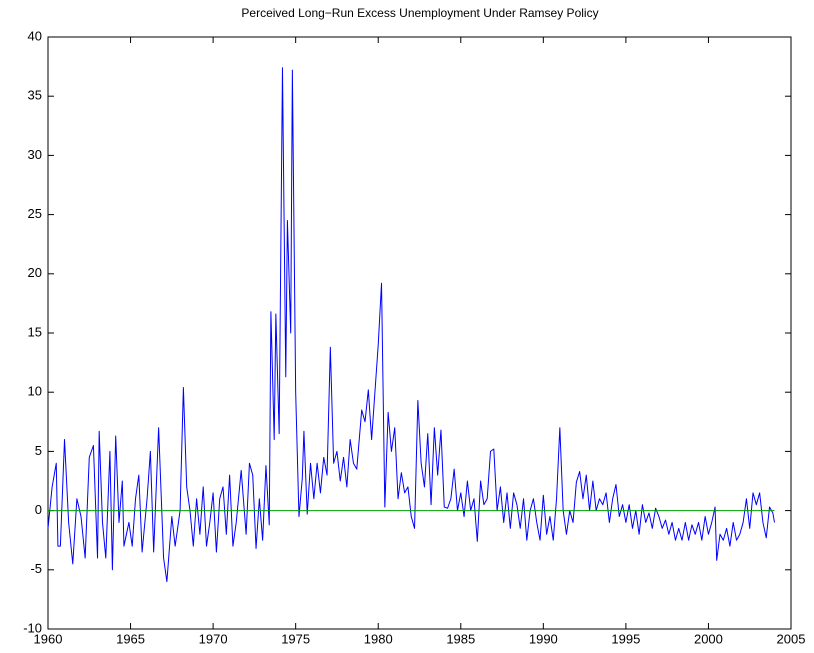 The height and width of the screenshot is (653, 814). Describe the element at coordinates (35, 272) in the screenshot. I see `y-tick-label: 20` at that location.